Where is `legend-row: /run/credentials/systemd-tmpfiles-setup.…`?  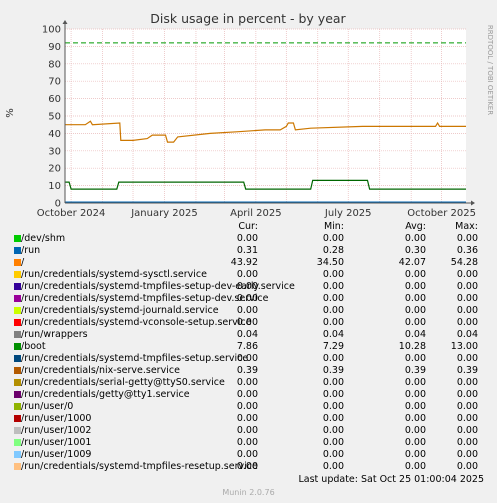 legend-row: /run/credentials/systemd-tmpfiles-setup.… is located at coordinates (248, 359).